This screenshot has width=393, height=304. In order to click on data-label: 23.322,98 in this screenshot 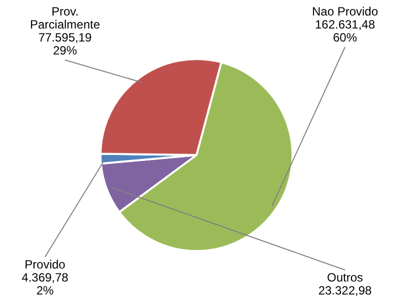, I will do `click(345, 290)`.